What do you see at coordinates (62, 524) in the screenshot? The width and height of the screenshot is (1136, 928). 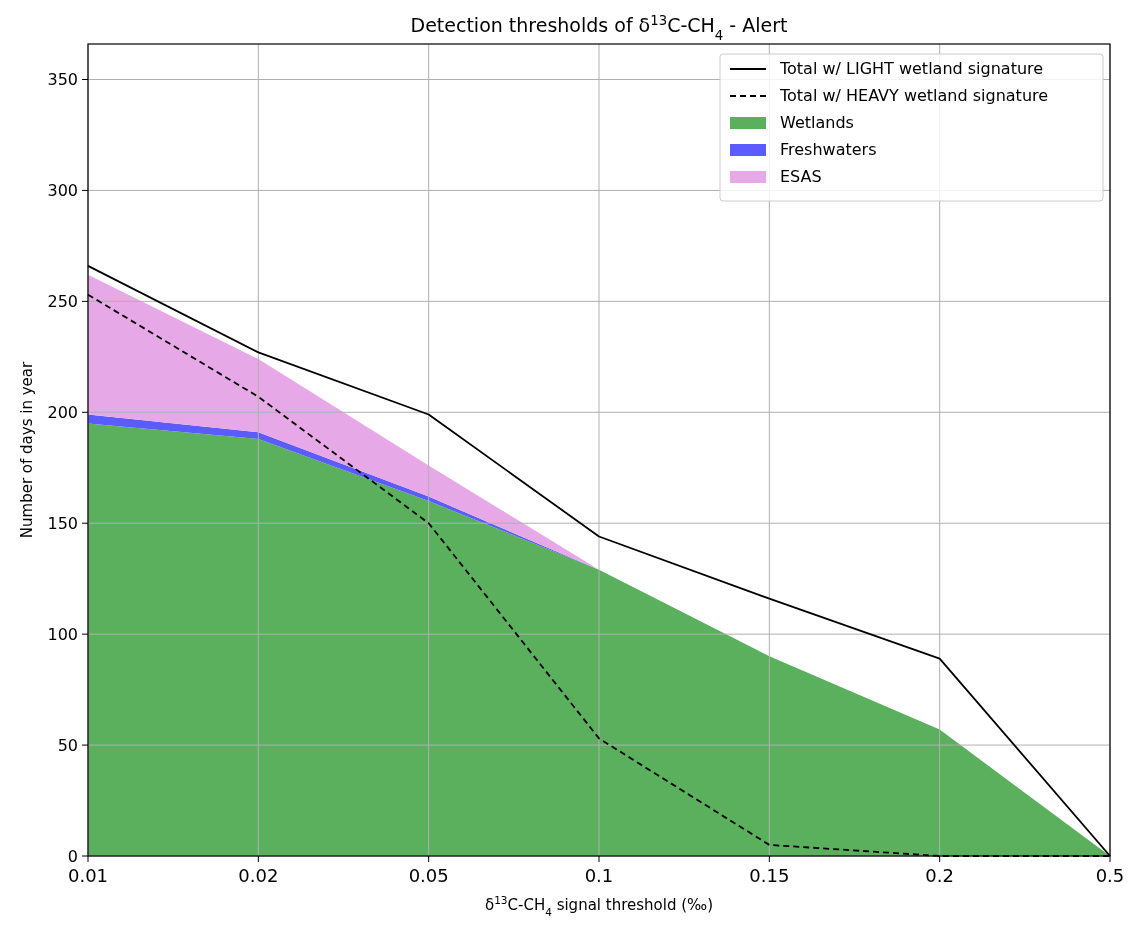 I see `y-tick-label: 150` at bounding box center [62, 524].